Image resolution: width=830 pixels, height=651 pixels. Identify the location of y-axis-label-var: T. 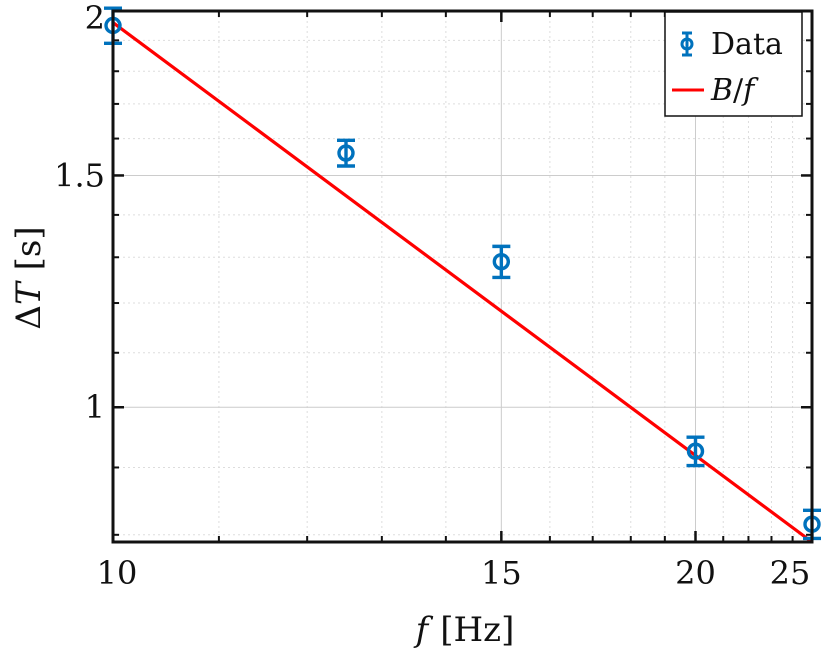
(29, 292).